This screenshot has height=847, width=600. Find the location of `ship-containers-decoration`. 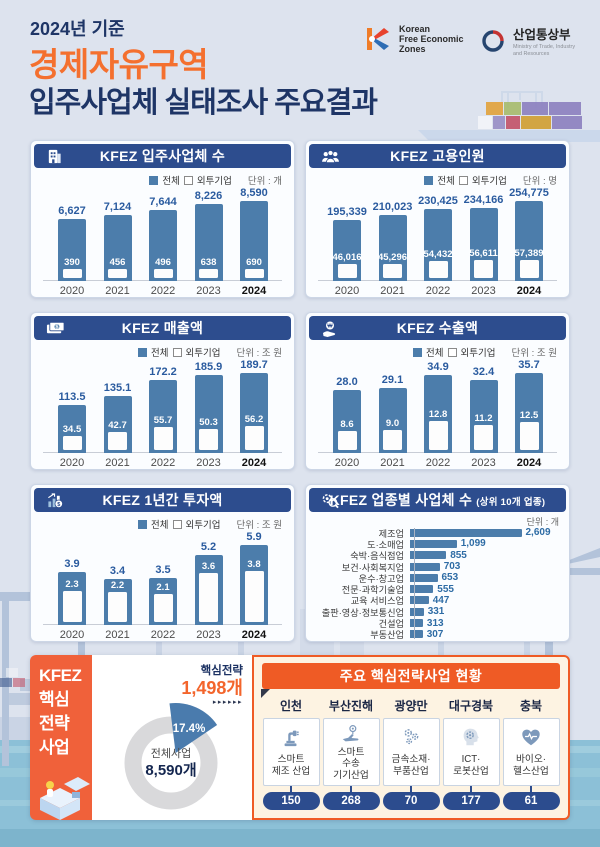

ship-containers-decoration is located at coordinates (509, 116).